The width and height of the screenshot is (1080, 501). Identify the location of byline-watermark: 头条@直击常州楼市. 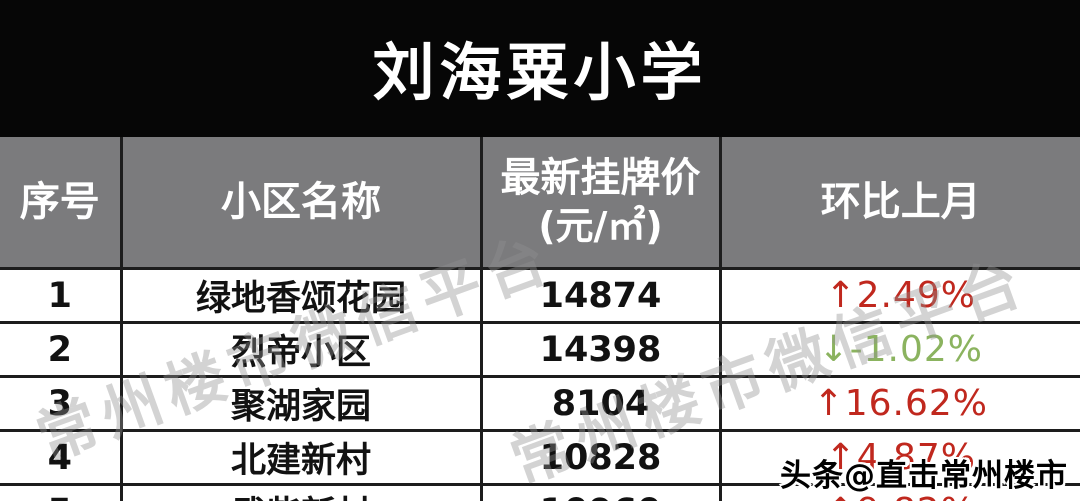
(924, 476).